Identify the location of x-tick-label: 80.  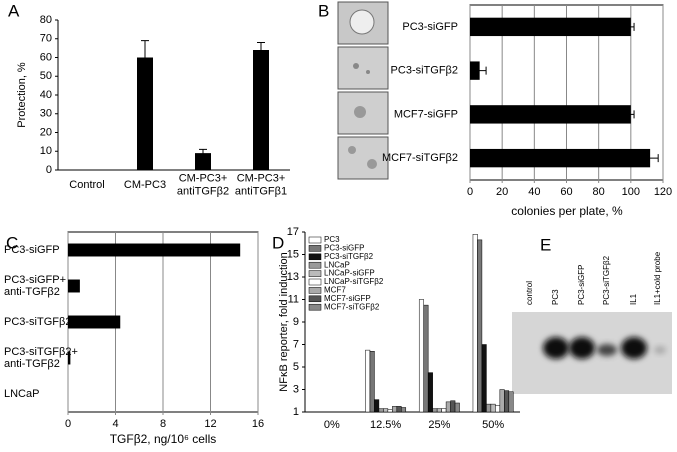
(599, 192).